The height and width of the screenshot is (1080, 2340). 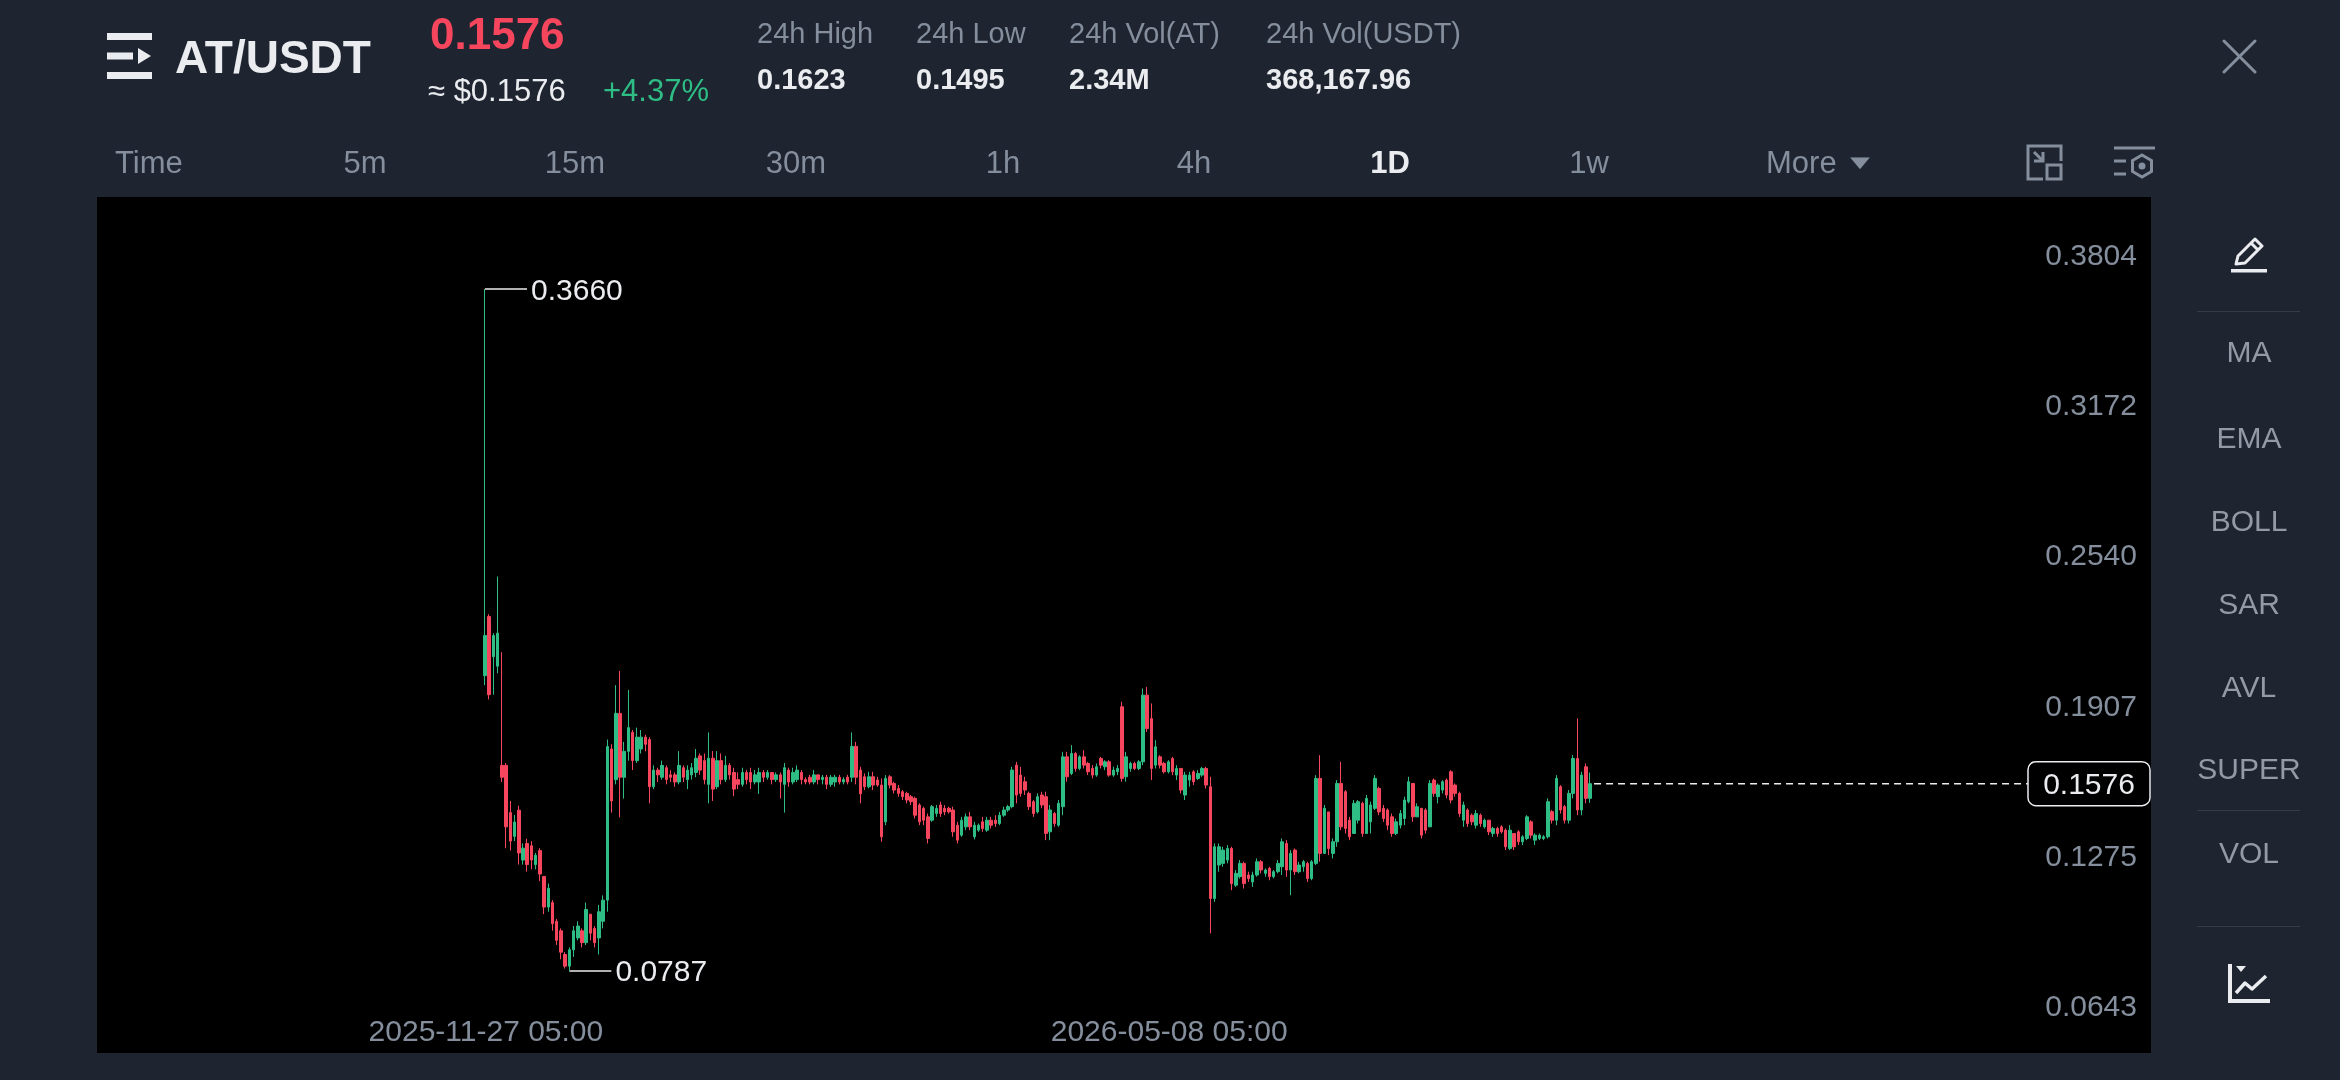 What do you see at coordinates (2091, 405) in the screenshot?
I see `y-tick-label: 0.3172` at bounding box center [2091, 405].